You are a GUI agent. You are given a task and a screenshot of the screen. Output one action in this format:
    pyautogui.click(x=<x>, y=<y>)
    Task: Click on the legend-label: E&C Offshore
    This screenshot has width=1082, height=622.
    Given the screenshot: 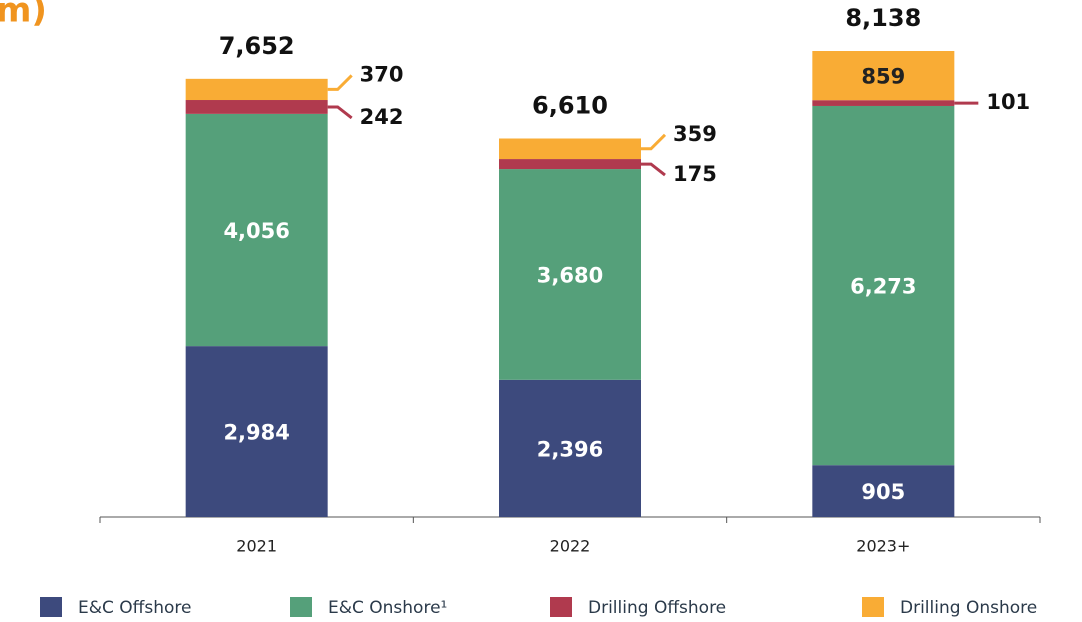 What is the action you would take?
    pyautogui.click(x=134, y=608)
    